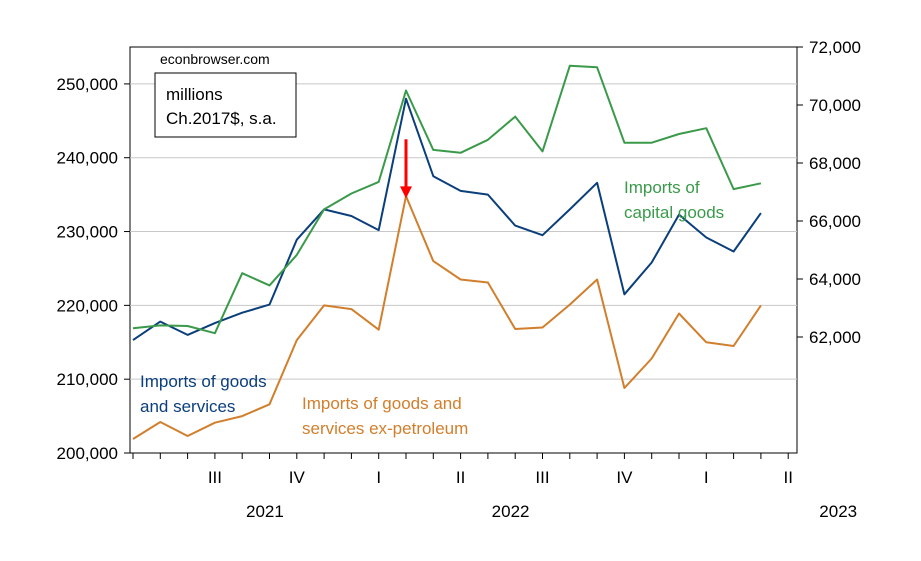  What do you see at coordinates (225, 105) in the screenshot?
I see `units-box: millions Ch.2017$, s.a.` at bounding box center [225, 105].